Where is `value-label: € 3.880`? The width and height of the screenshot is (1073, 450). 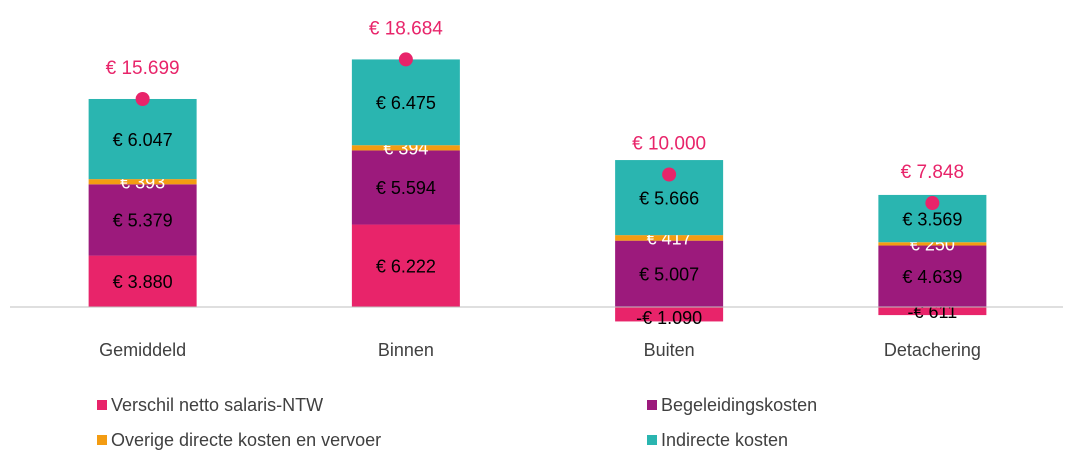 value-label: € 3.880 is located at coordinates (143, 282).